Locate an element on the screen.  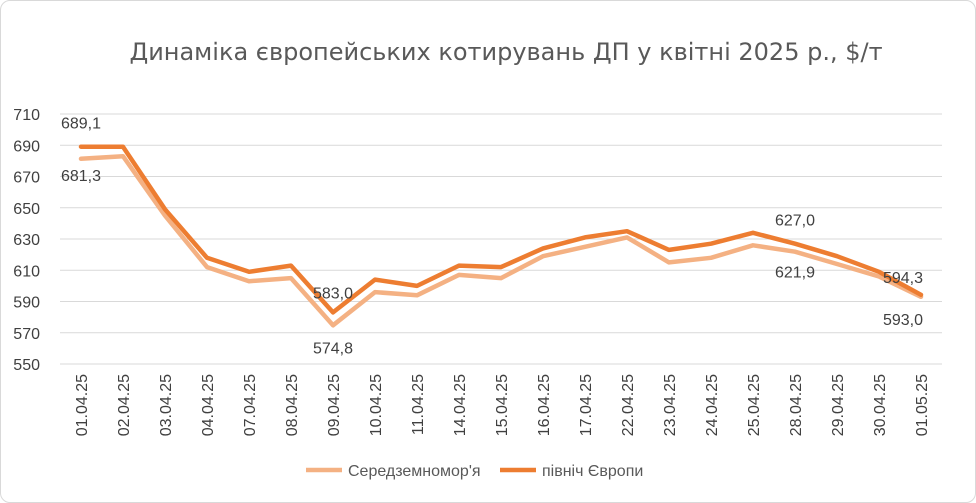
x-tick-label: 11.04.25 is located at coordinates (418, 404).